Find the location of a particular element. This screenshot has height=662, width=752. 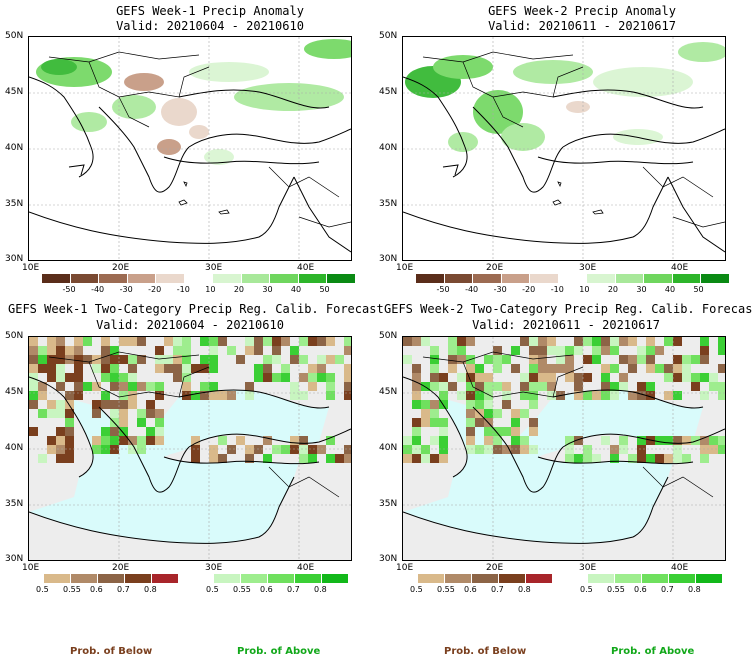

colorbar-tick-label: 0.6 is located at coordinates (640, 589).